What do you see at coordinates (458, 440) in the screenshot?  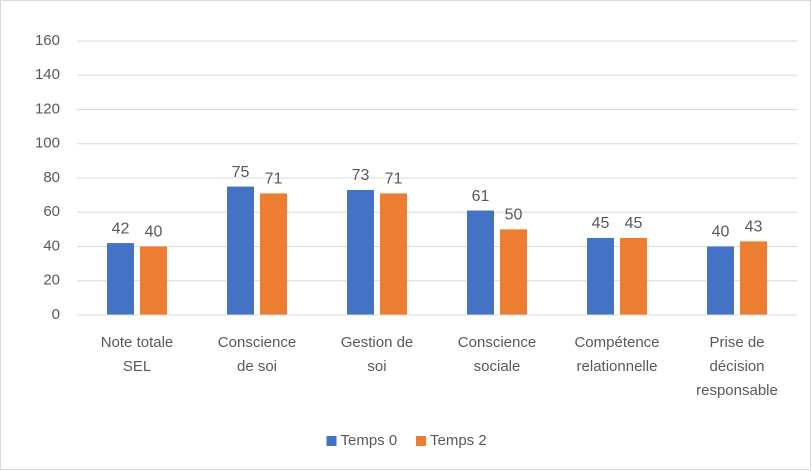 I see `legend-label: Temps 2` at bounding box center [458, 440].